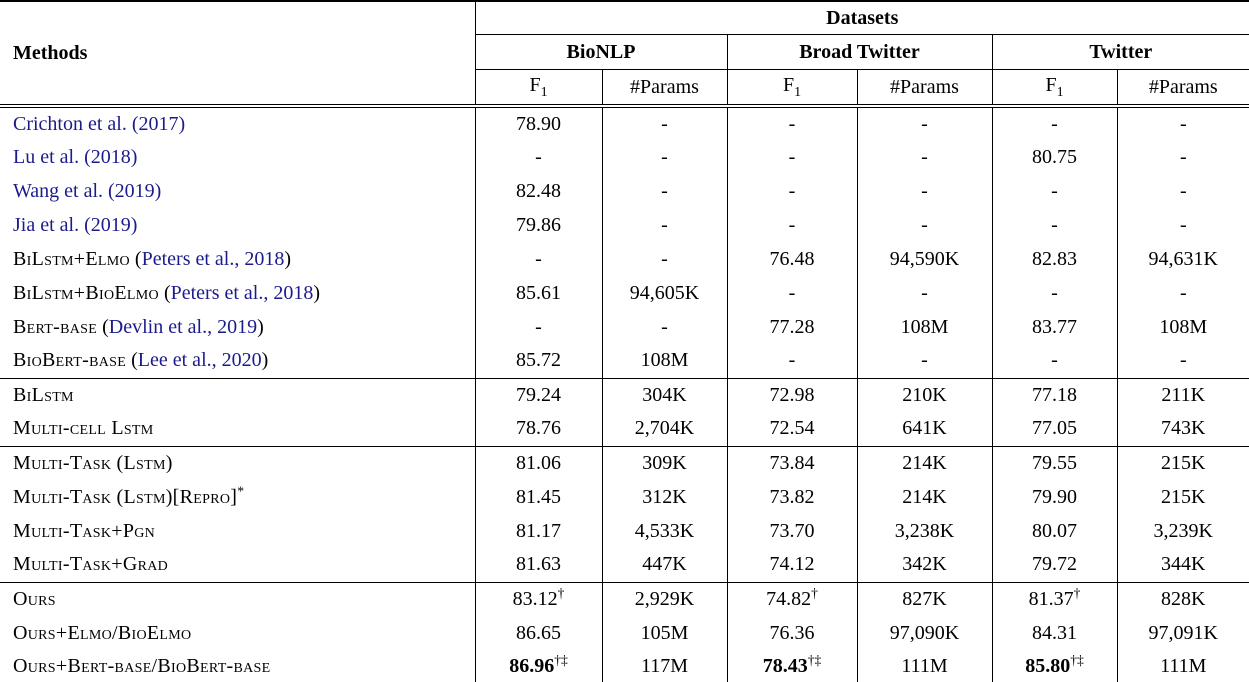  What do you see at coordinates (862, 18) in the screenshot?
I see `datasets-header: Datasets` at bounding box center [862, 18].